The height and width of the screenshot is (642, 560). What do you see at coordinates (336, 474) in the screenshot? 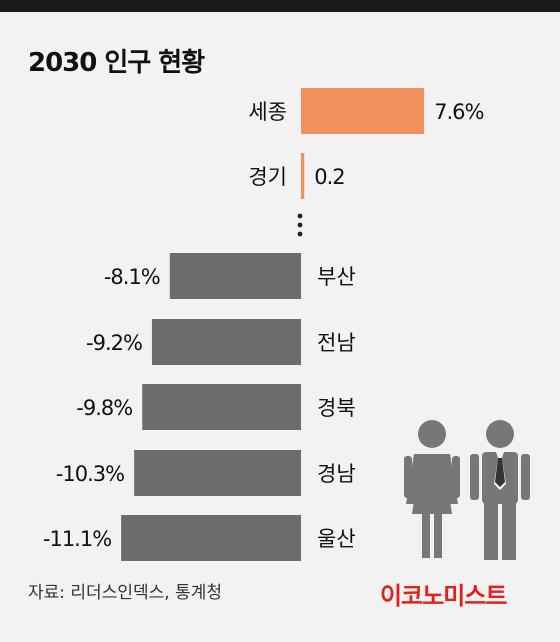
I see `category-label: 경남` at bounding box center [336, 474].